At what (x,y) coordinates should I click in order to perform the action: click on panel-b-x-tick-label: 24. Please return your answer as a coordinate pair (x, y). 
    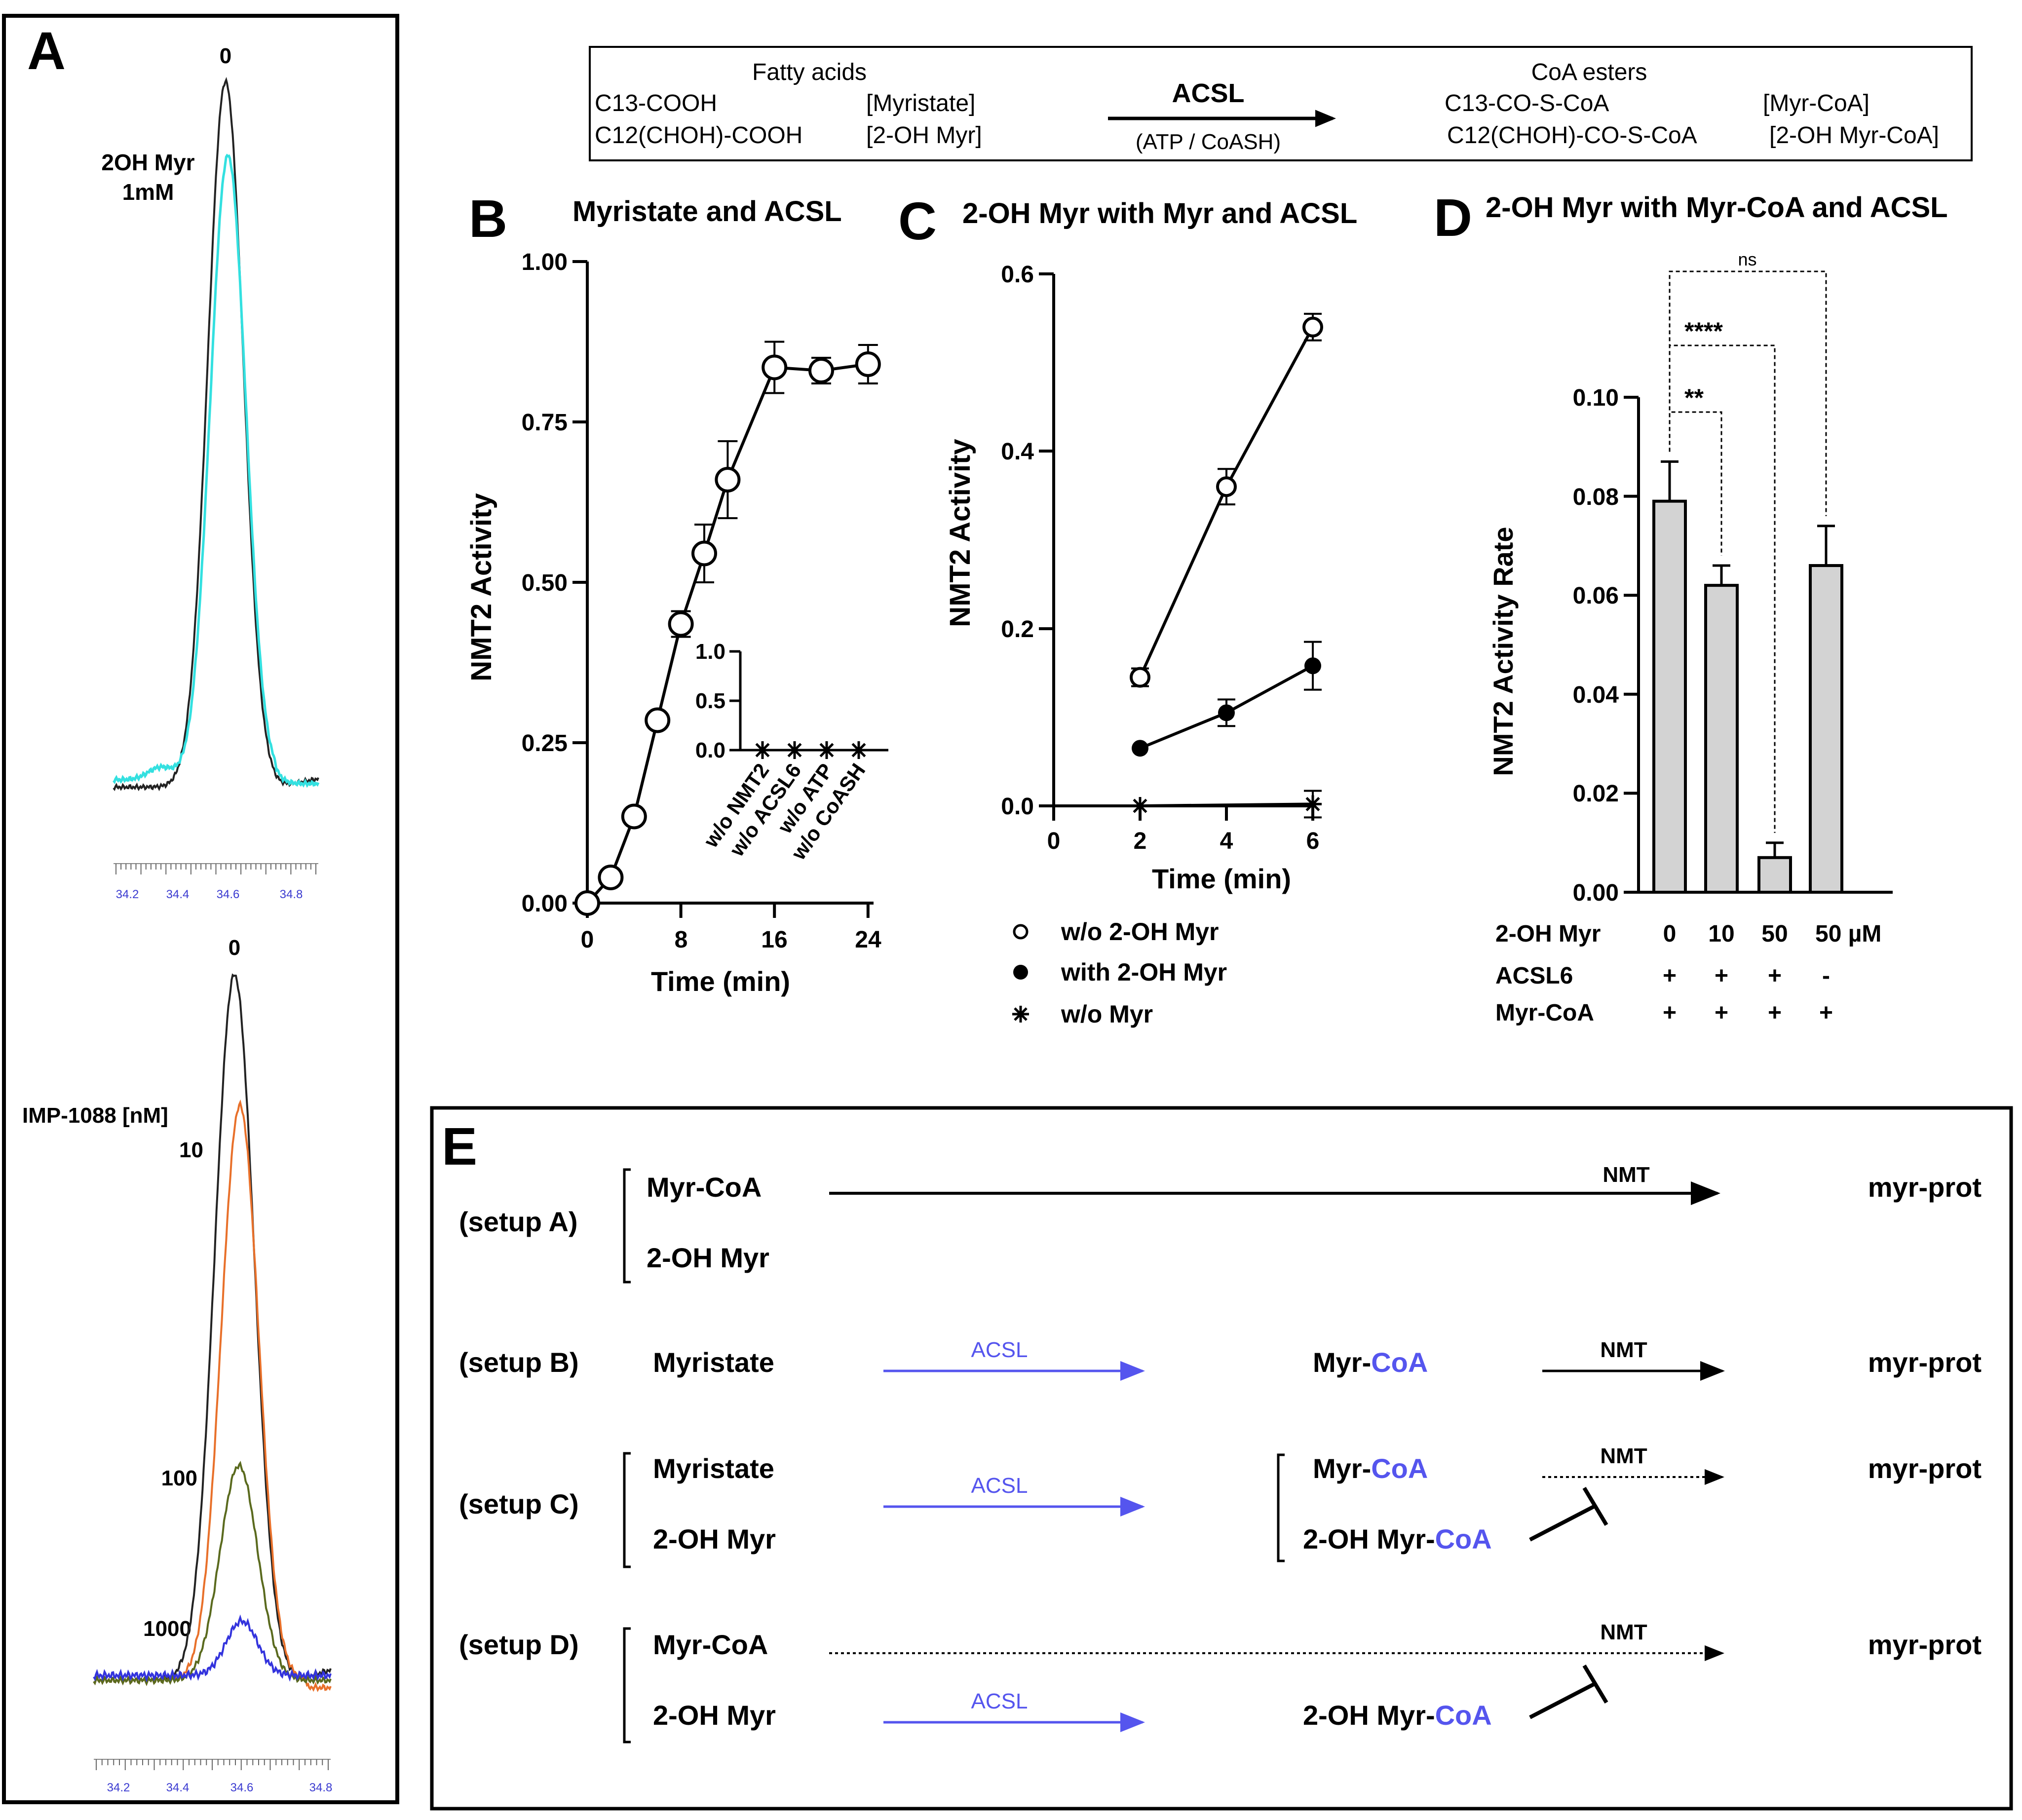
    Looking at the image, I should click on (868, 940).